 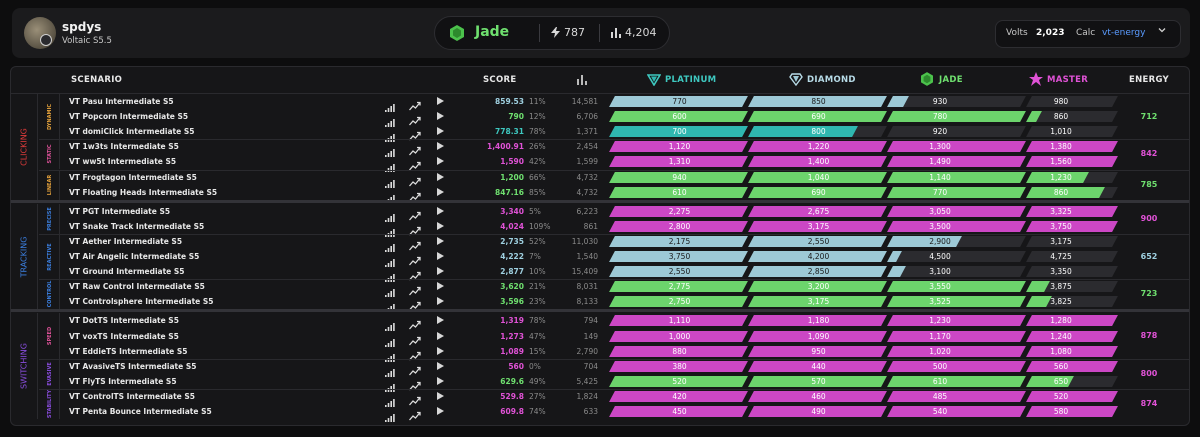 I want to click on table-row: VT Popcorn Intermediate S5 790 12% 6,706, so click(x=625, y=118).